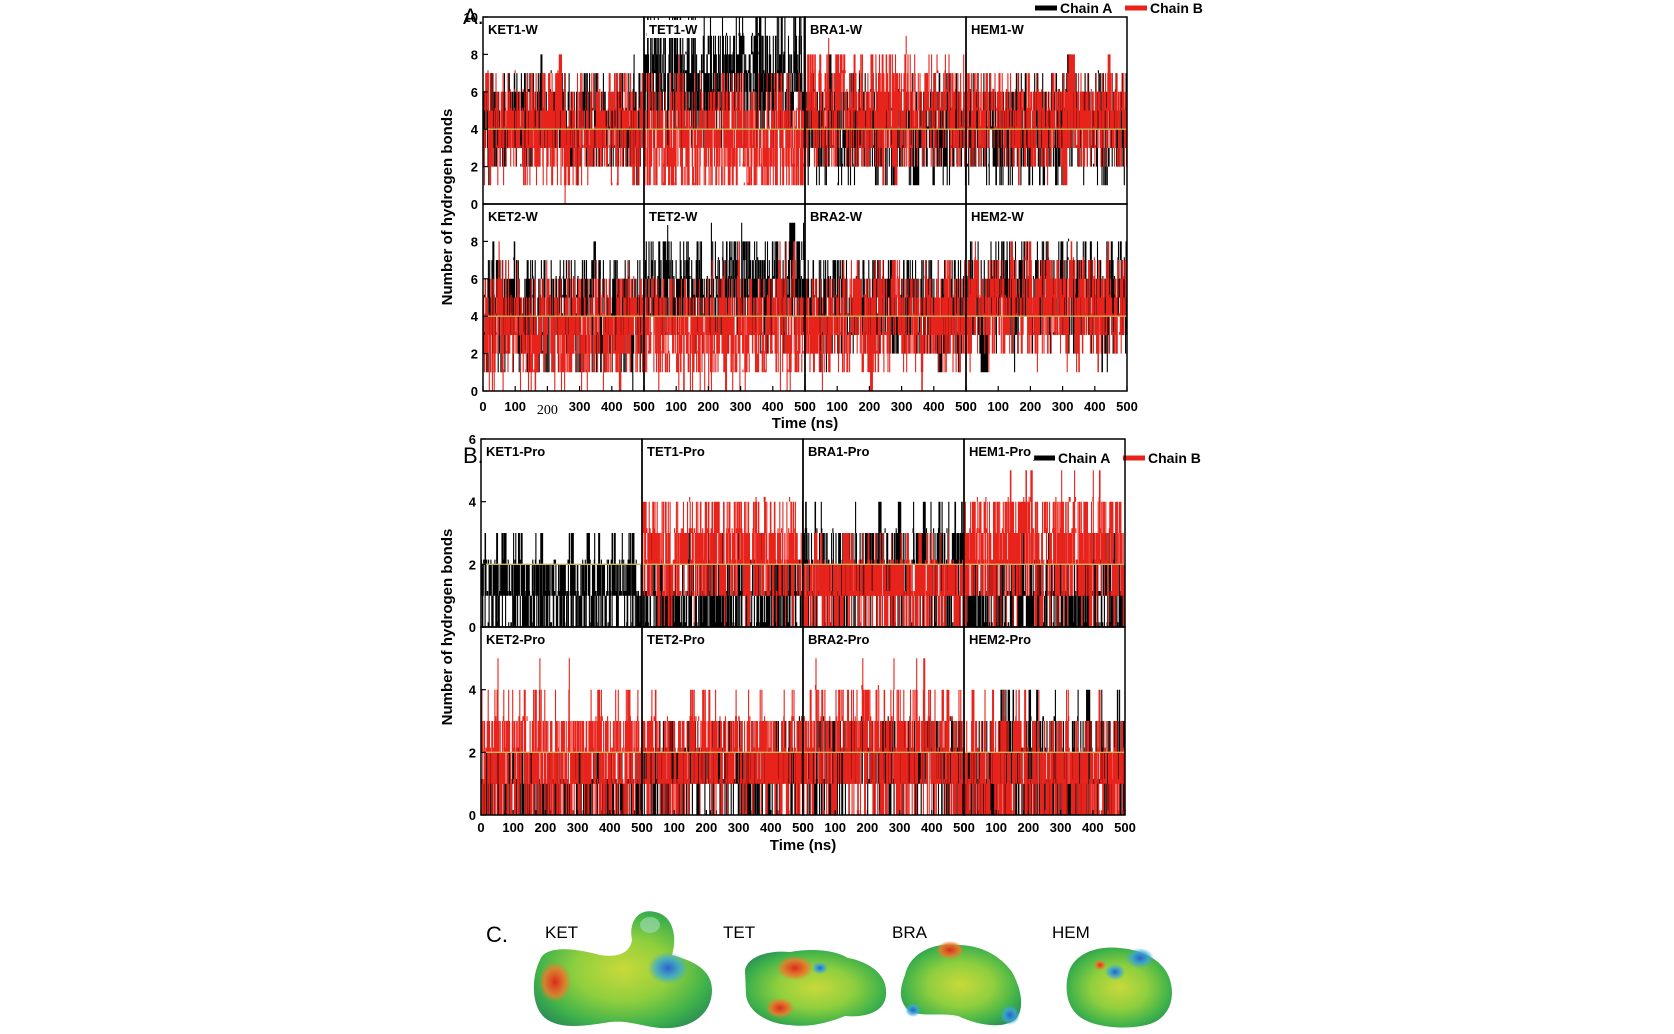 This screenshot has width=1674, height=1034. What do you see at coordinates (816, 988) in the screenshot?
I see `molecule-surface-tet` at bounding box center [816, 988].